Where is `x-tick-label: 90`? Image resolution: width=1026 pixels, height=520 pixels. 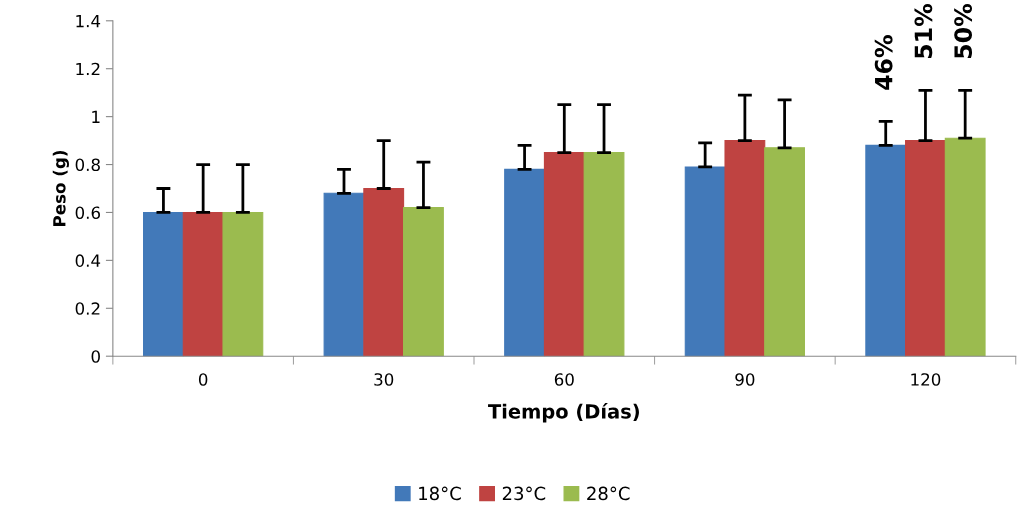
x-tick-label: 90 is located at coordinates (745, 379).